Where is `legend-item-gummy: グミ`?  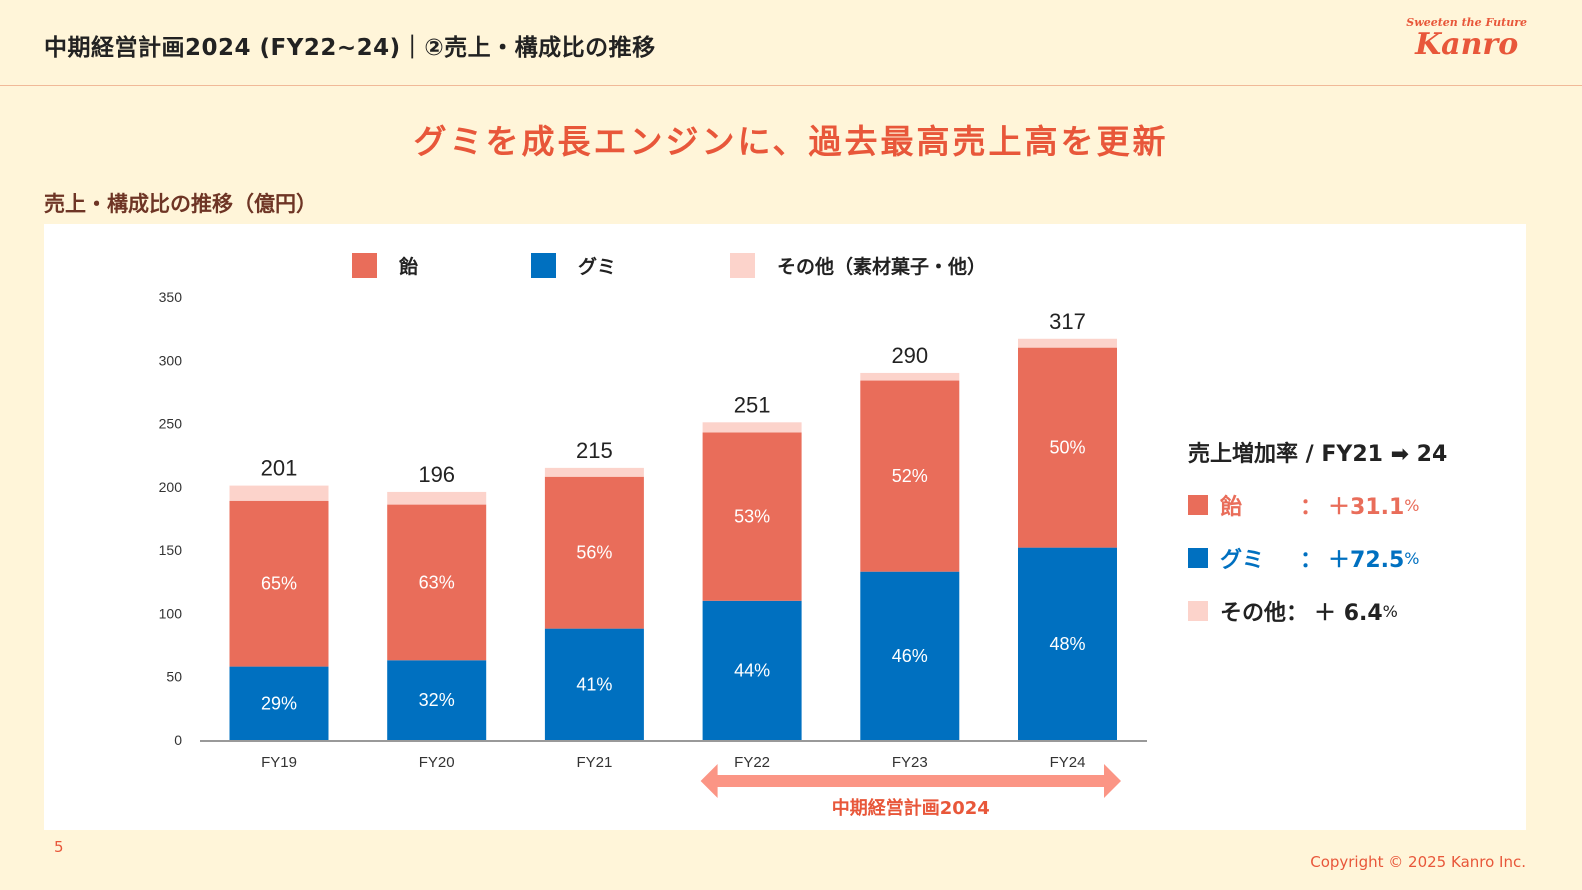 legend-item-gummy: グミ is located at coordinates (573, 265).